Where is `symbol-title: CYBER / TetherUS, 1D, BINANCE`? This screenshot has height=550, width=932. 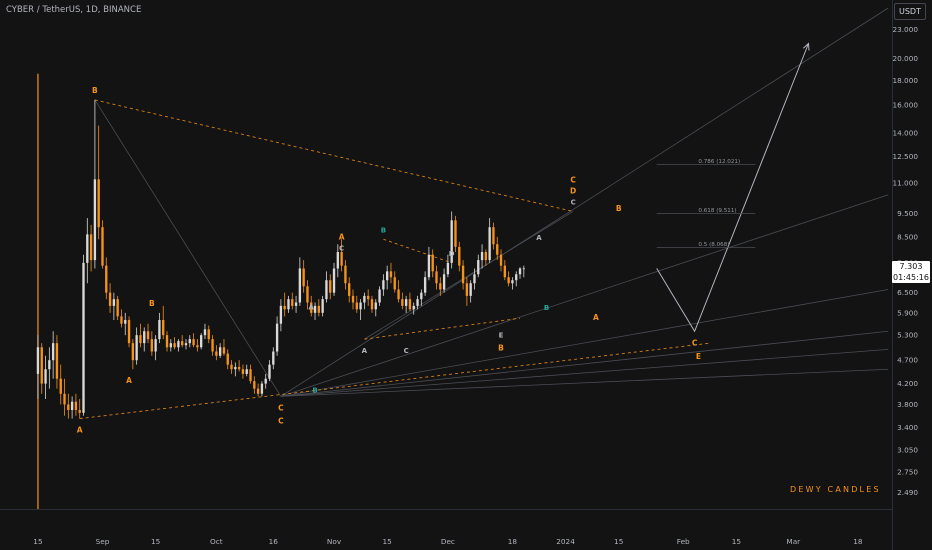 symbol-title: CYBER / TetherUS, 1D, BINANCE is located at coordinates (74, 10).